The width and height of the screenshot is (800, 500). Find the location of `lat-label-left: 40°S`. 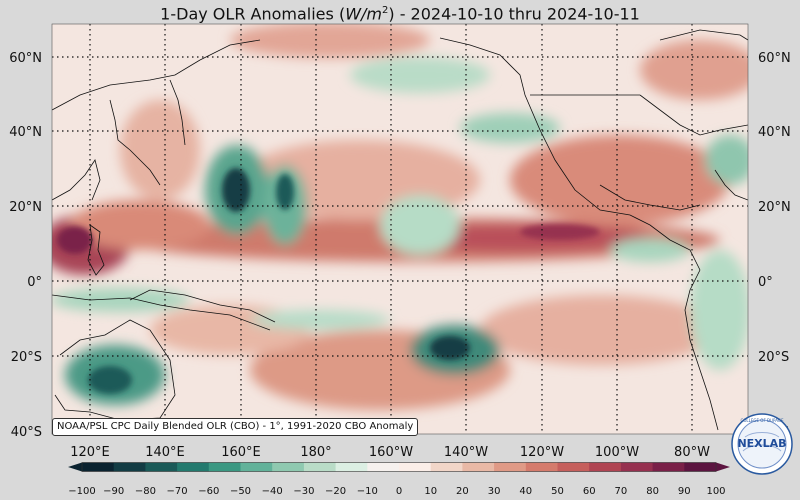

lat-label-left: 40°S is located at coordinates (26, 432).